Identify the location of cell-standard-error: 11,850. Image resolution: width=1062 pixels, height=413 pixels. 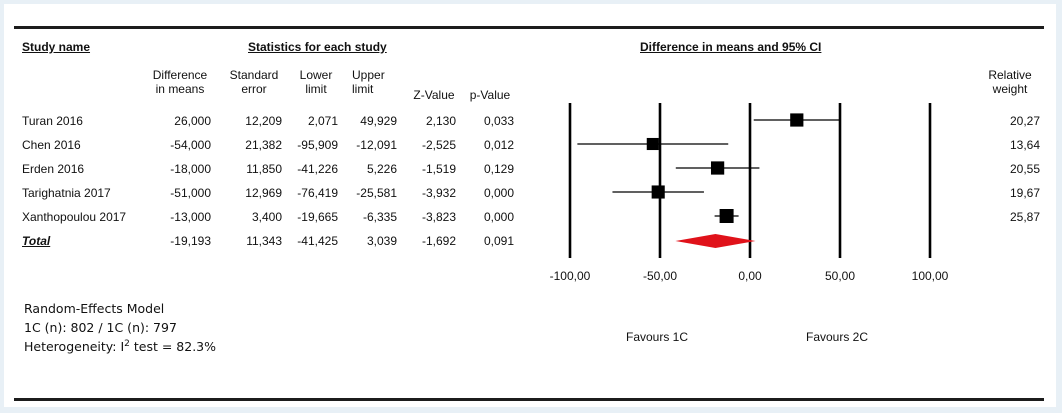
(264, 169).